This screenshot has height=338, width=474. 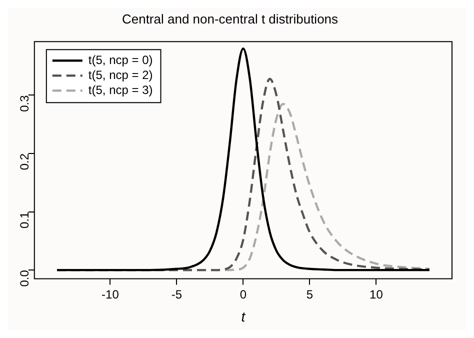 I want to click on y-tick-label: 0.3, so click(x=25, y=103).